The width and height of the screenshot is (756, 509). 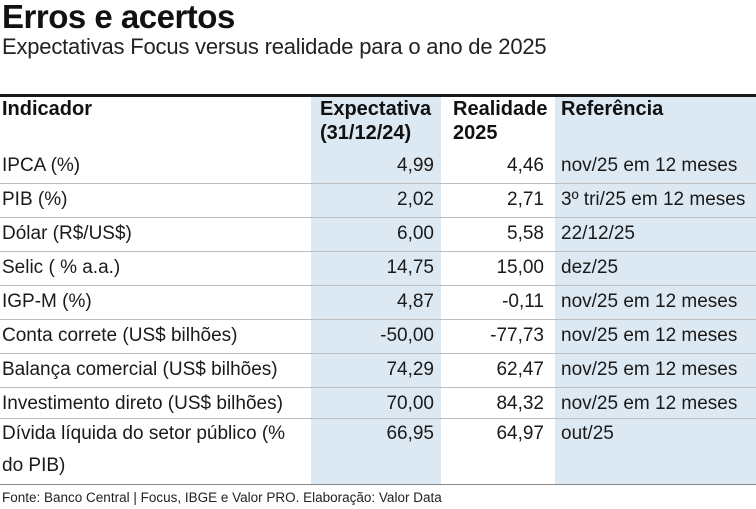 What do you see at coordinates (500, 121) in the screenshot?
I see `header-reality: Realidade 2025` at bounding box center [500, 121].